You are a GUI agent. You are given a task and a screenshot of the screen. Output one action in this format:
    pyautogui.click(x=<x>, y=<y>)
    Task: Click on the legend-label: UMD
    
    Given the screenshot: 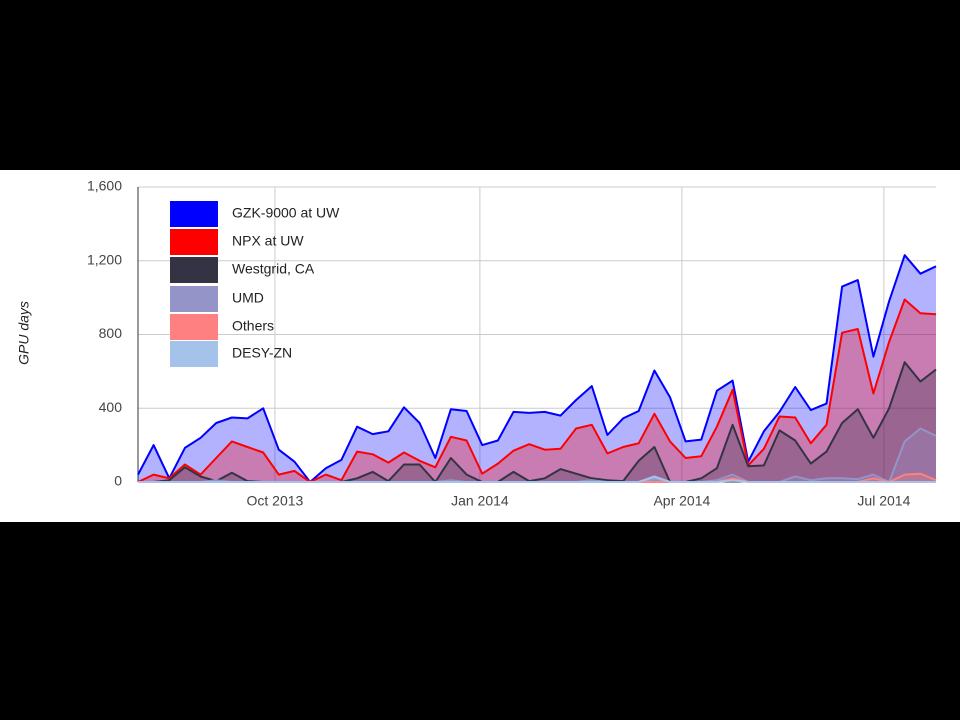 What is the action you would take?
    pyautogui.click(x=248, y=298)
    